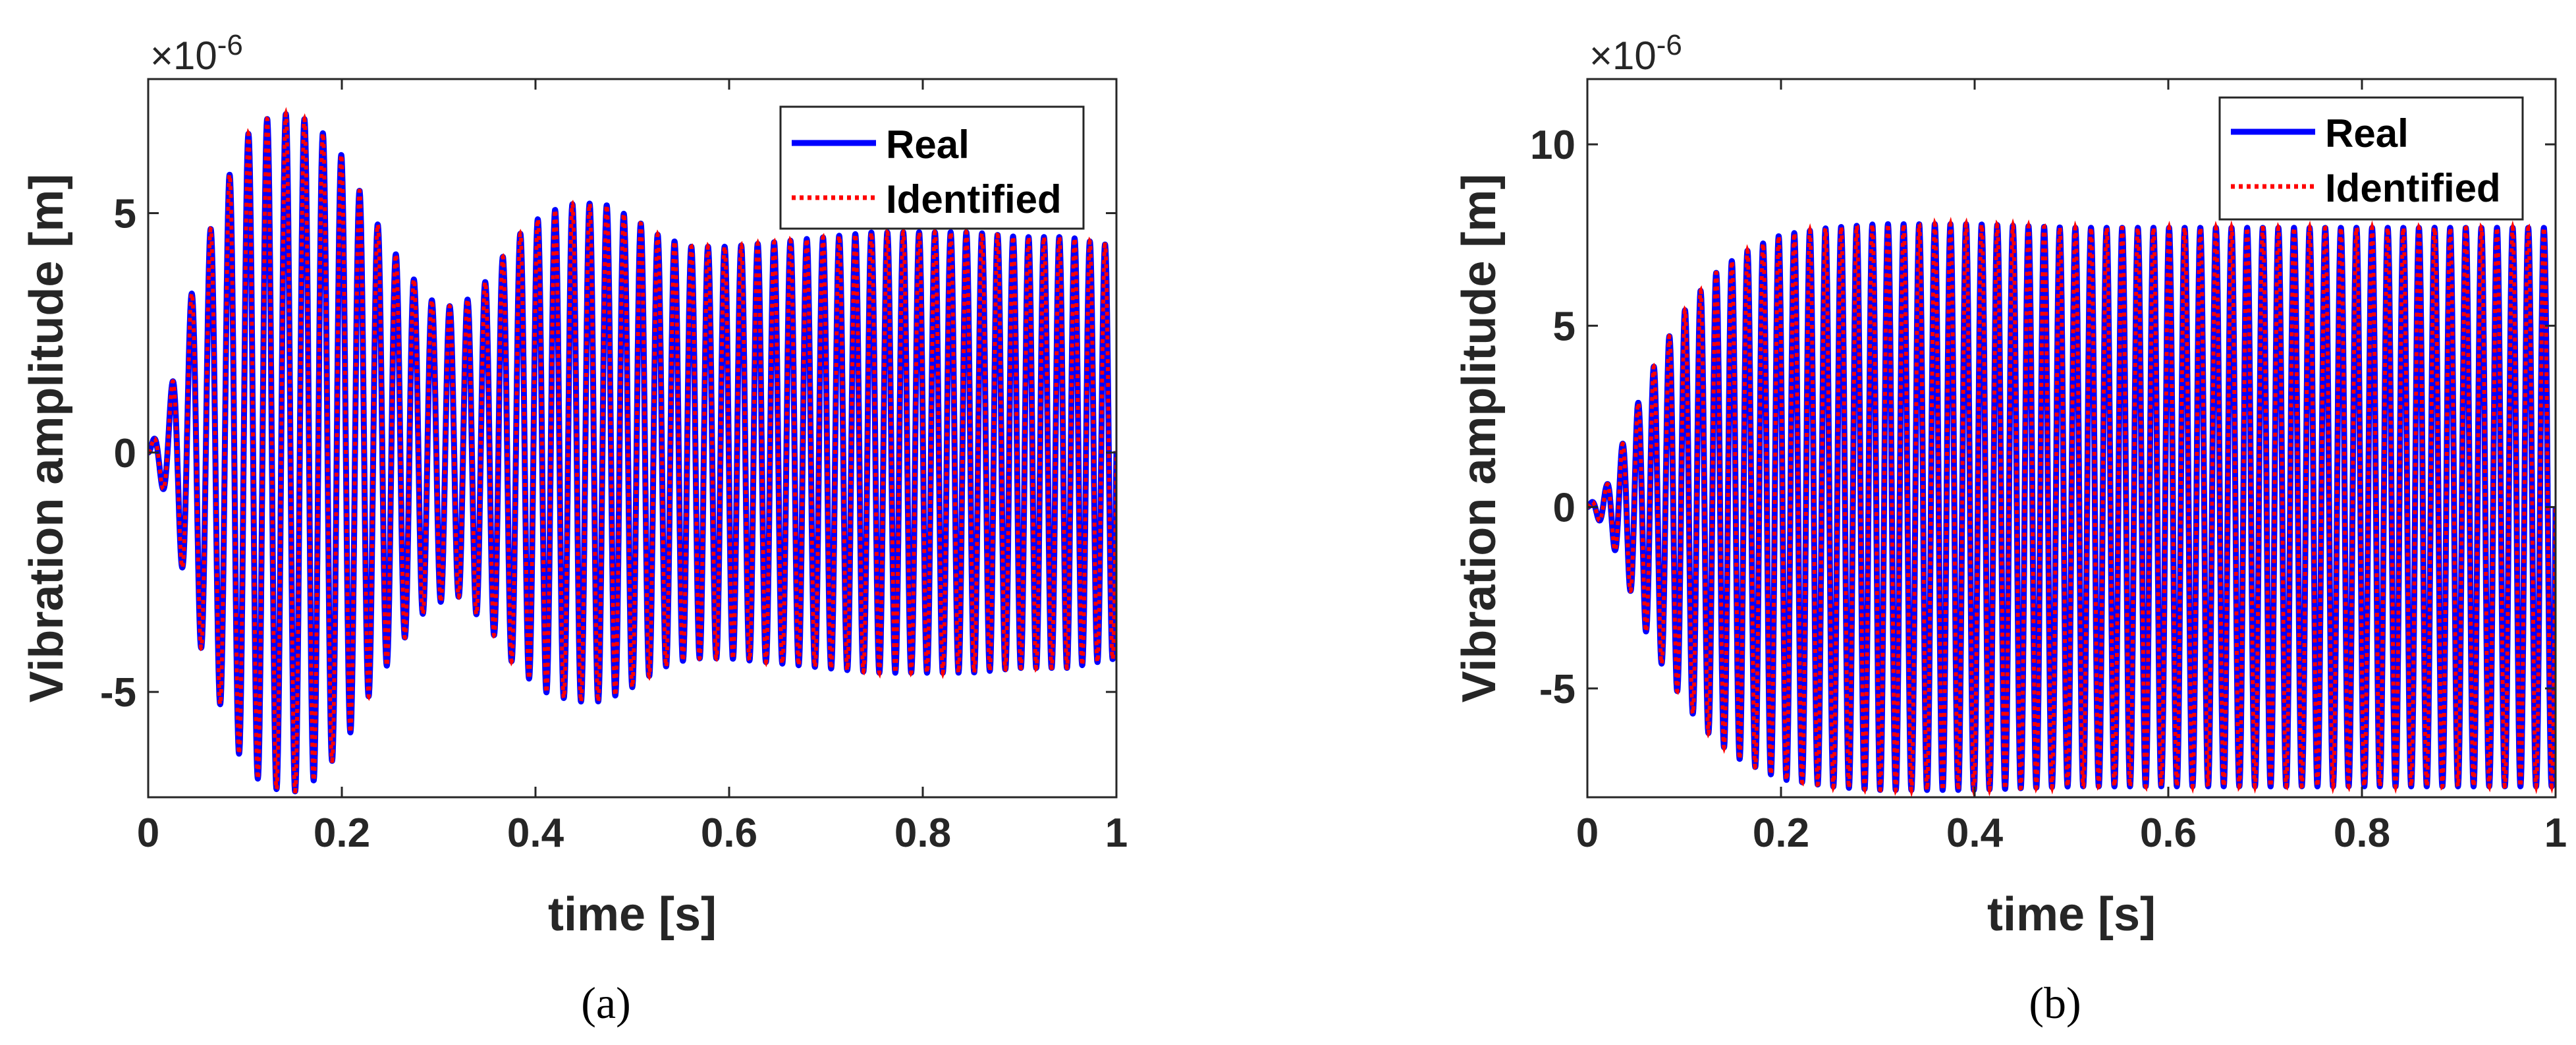 The image size is (2576, 1045). I want to click on panel-a-exponent: ×10⁻⁶, so click(196, 53).